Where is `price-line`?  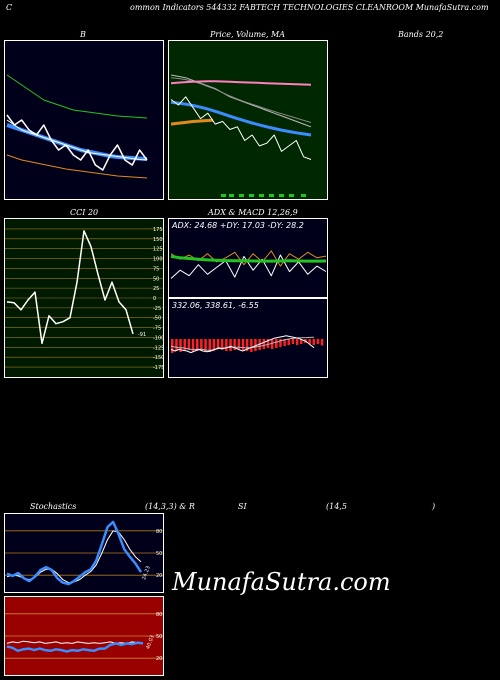
price-line is located at coordinates (241, 128).